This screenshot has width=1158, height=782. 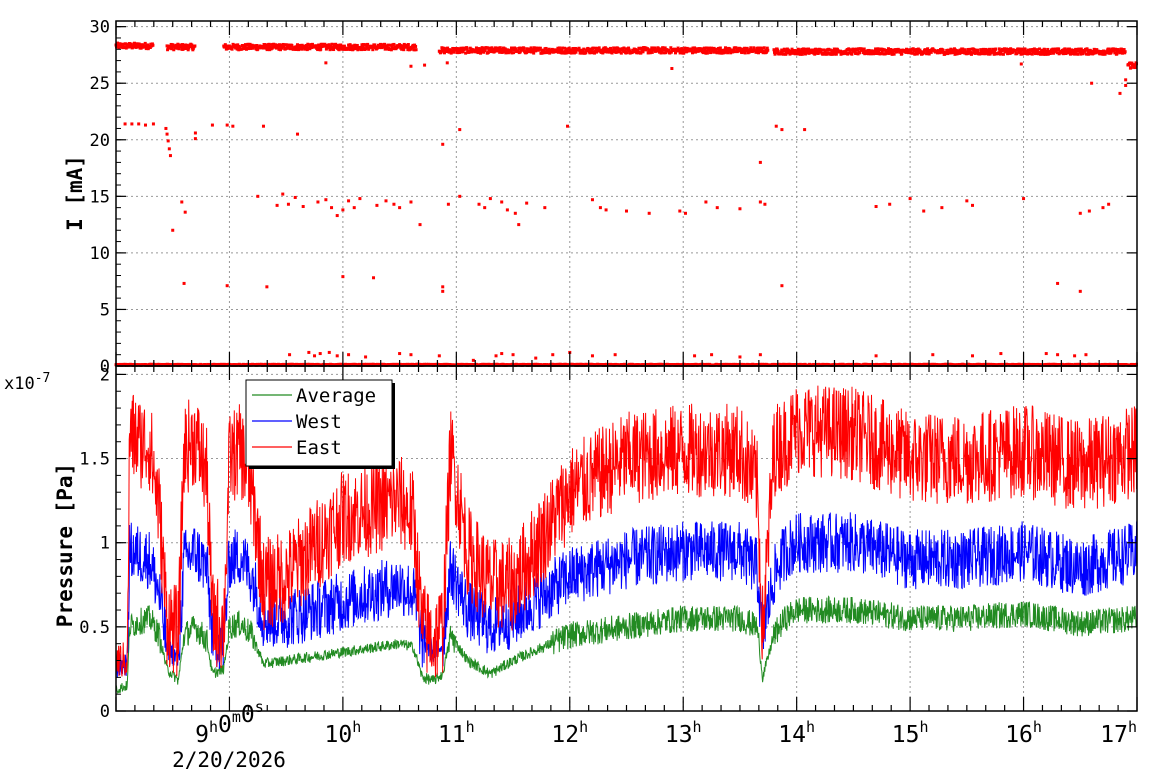 What do you see at coordinates (105, 712) in the screenshot?
I see `y-tick-label: 0` at bounding box center [105, 712].